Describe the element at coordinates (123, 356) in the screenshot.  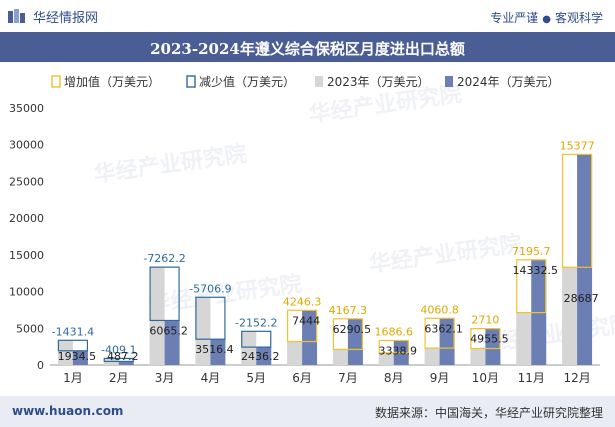
I see `value-label-2024: 487.2` at that location.